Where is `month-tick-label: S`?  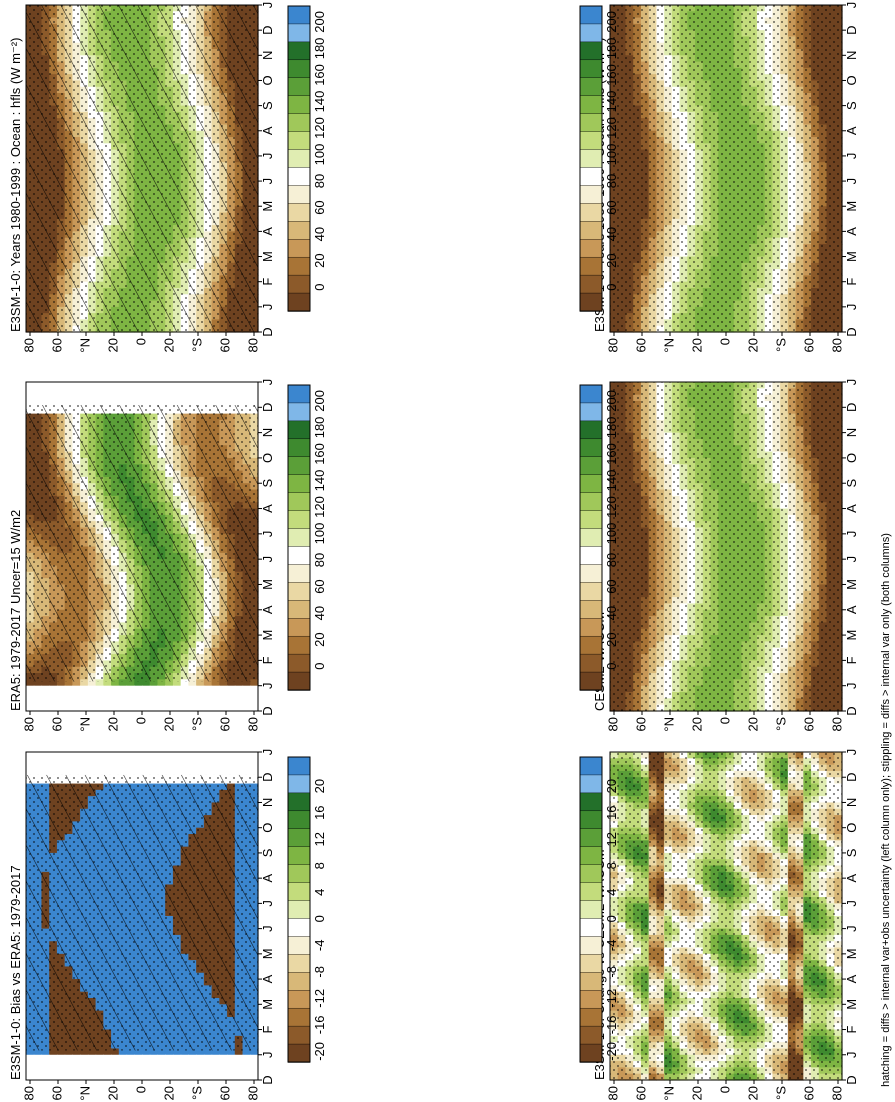 month-tick-label: S is located at coordinates (267, 483).